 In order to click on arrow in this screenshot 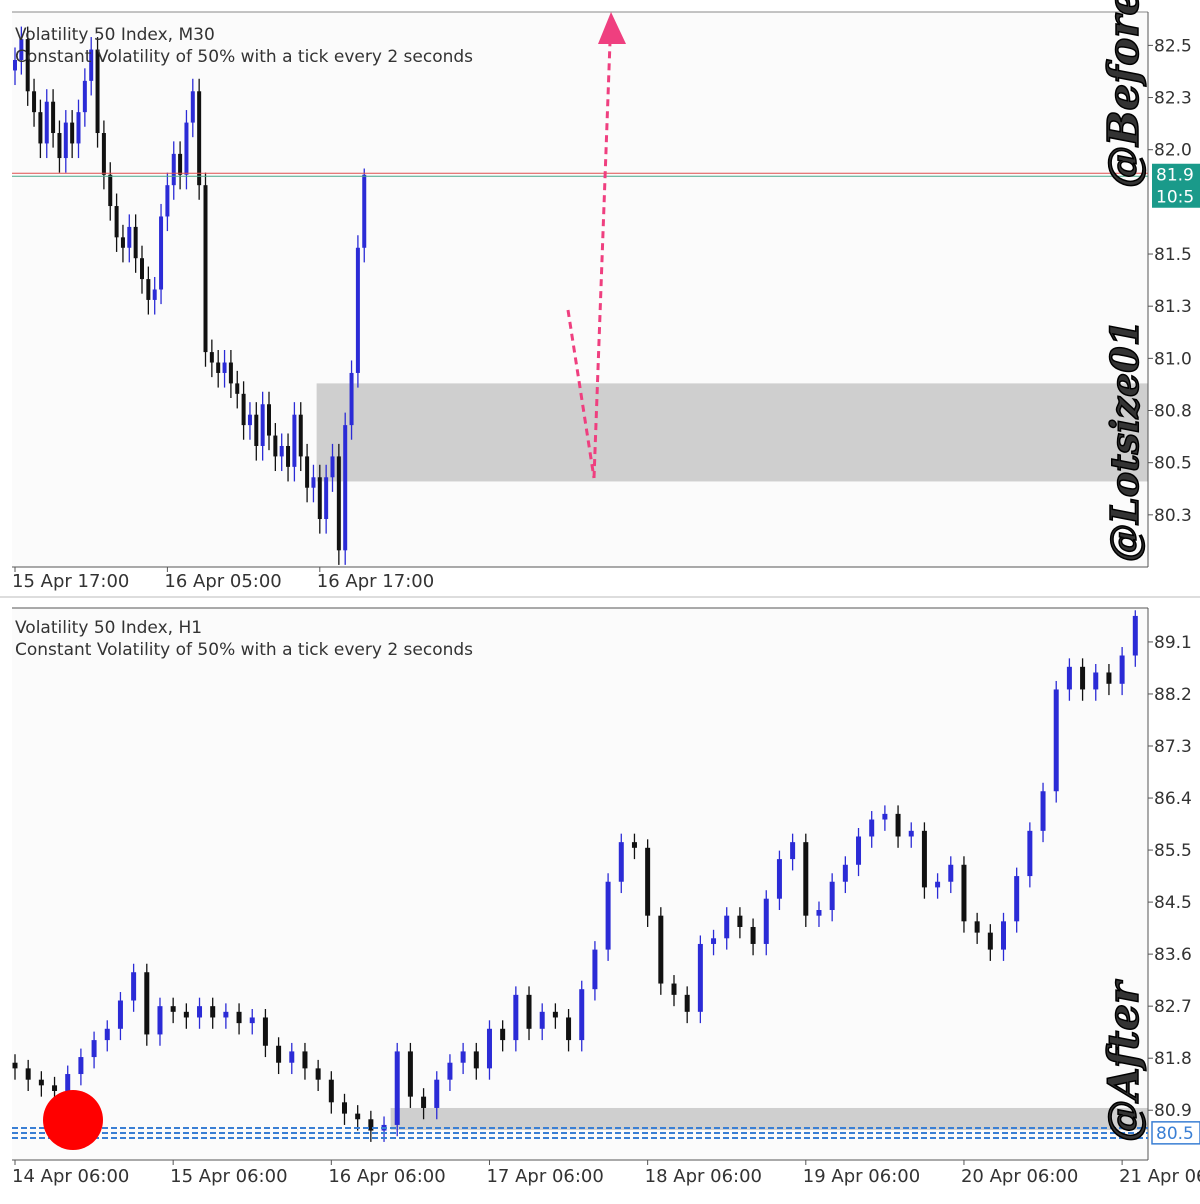, I will do `click(589, 260)`.